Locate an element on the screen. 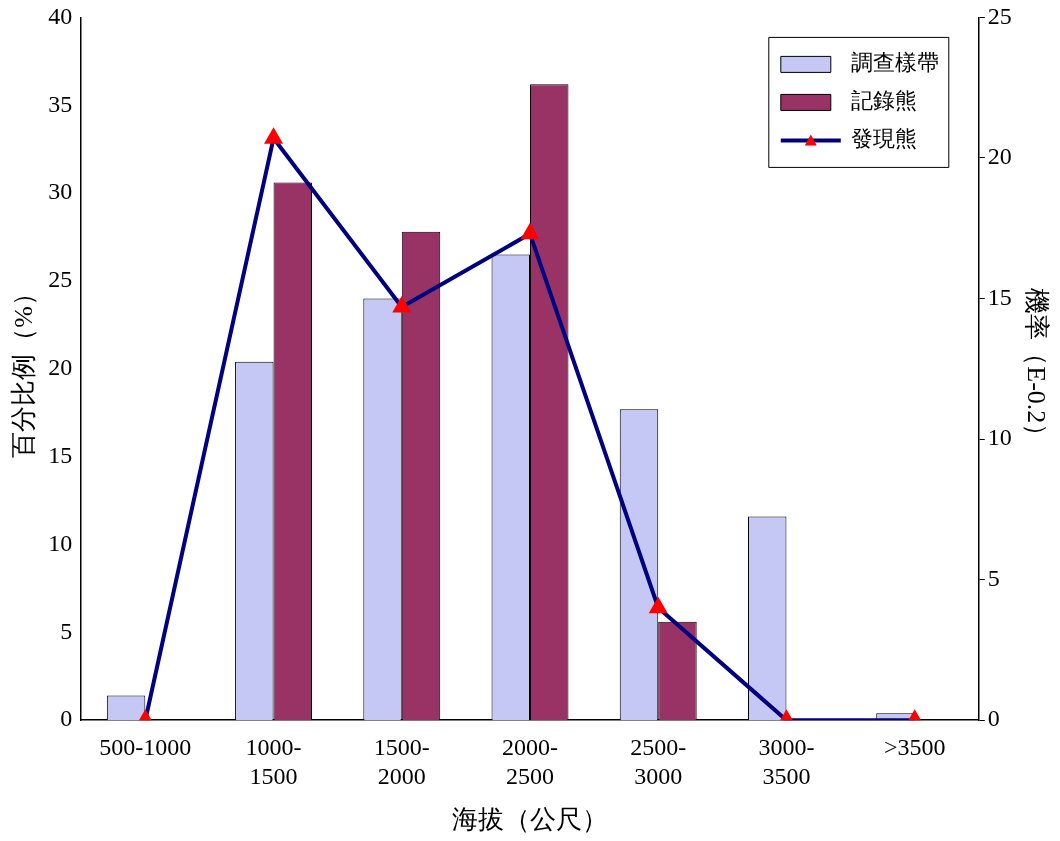  y-tick-label: 0 is located at coordinates (66, 718).